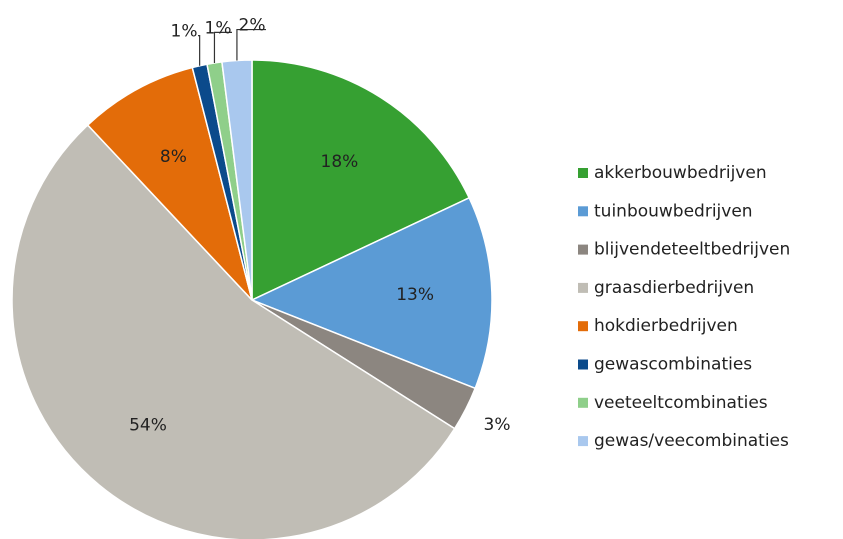 The image size is (843, 539). Describe the element at coordinates (674, 288) in the screenshot. I see `legend-label: graasdierbedrijven` at that location.